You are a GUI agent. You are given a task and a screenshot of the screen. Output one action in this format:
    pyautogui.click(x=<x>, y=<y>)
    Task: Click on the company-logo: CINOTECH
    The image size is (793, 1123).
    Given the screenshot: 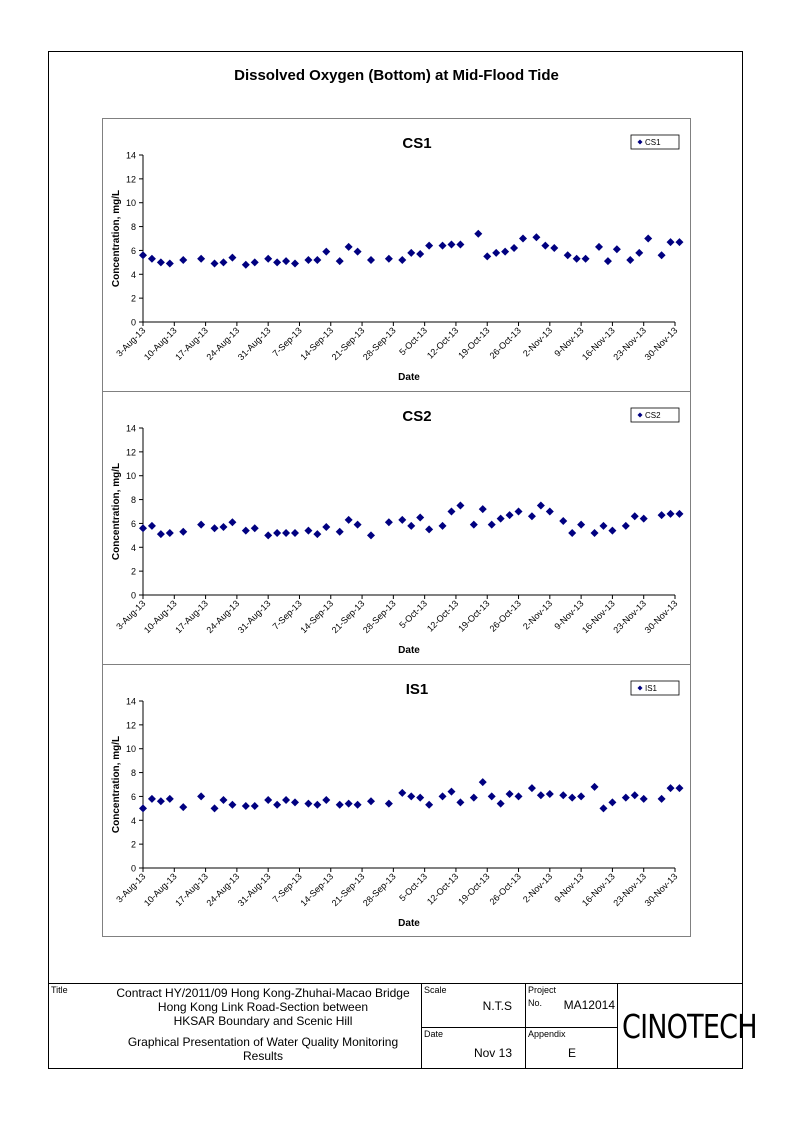 What is the action you would take?
    pyautogui.click(x=690, y=1026)
    